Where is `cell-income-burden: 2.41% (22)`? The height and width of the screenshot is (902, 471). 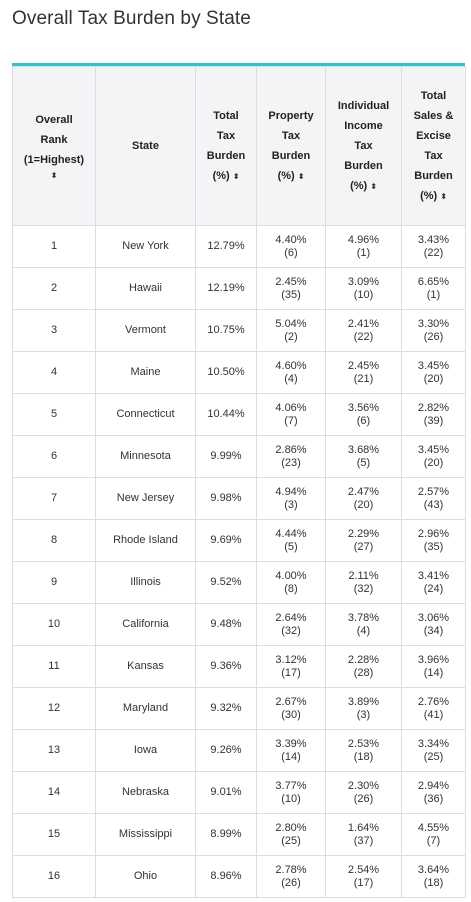
cell-income-burden: 2.41% (22) is located at coordinates (363, 330).